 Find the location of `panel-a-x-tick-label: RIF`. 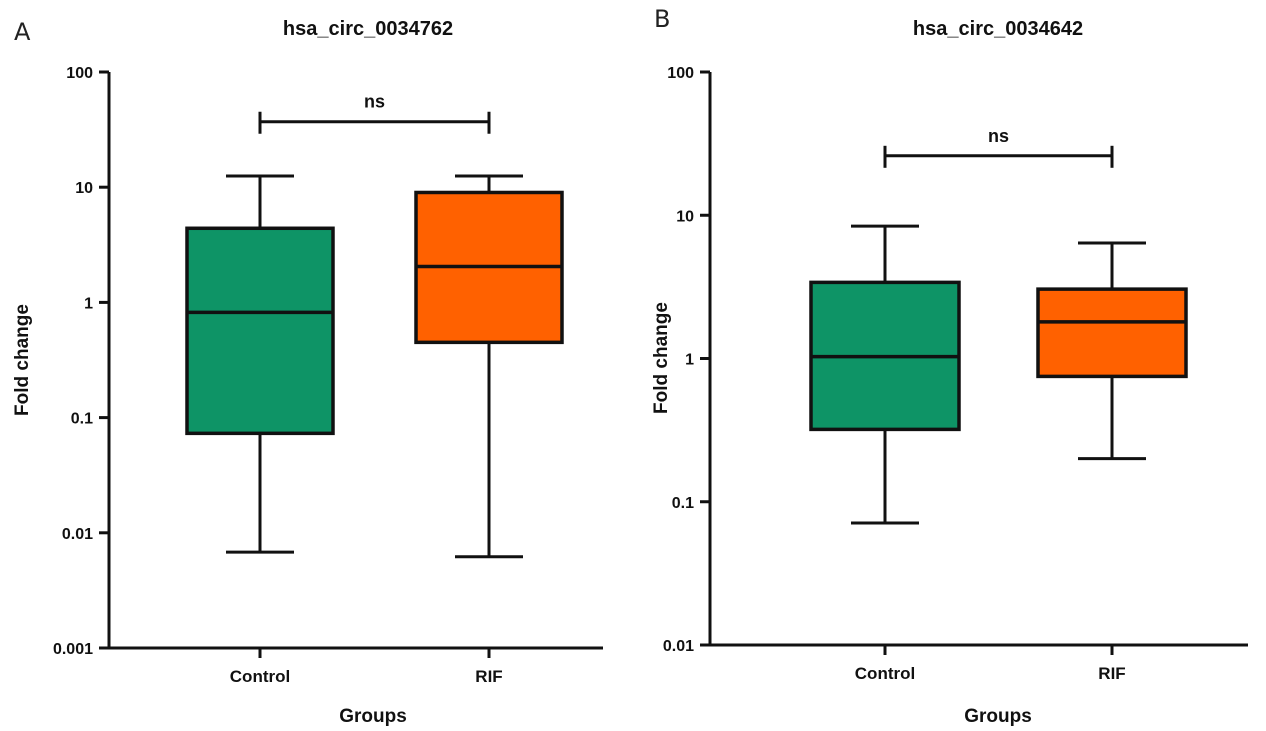

panel-a-x-tick-label: RIF is located at coordinates (488, 676).